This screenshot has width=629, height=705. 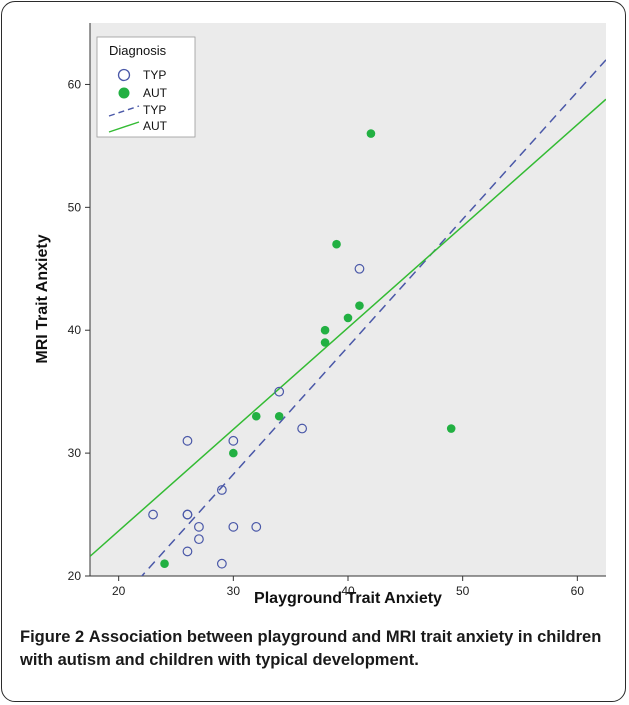 What do you see at coordinates (52, 637) in the screenshot?
I see `caption-label: Figure 2` at bounding box center [52, 637].